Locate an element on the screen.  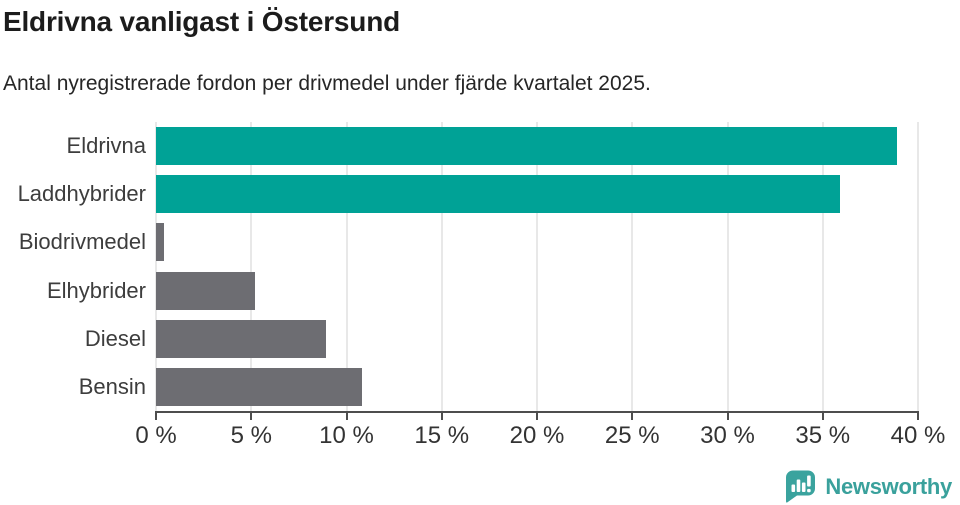
x-axis-tick-label: 25 % is located at coordinates (632, 435).